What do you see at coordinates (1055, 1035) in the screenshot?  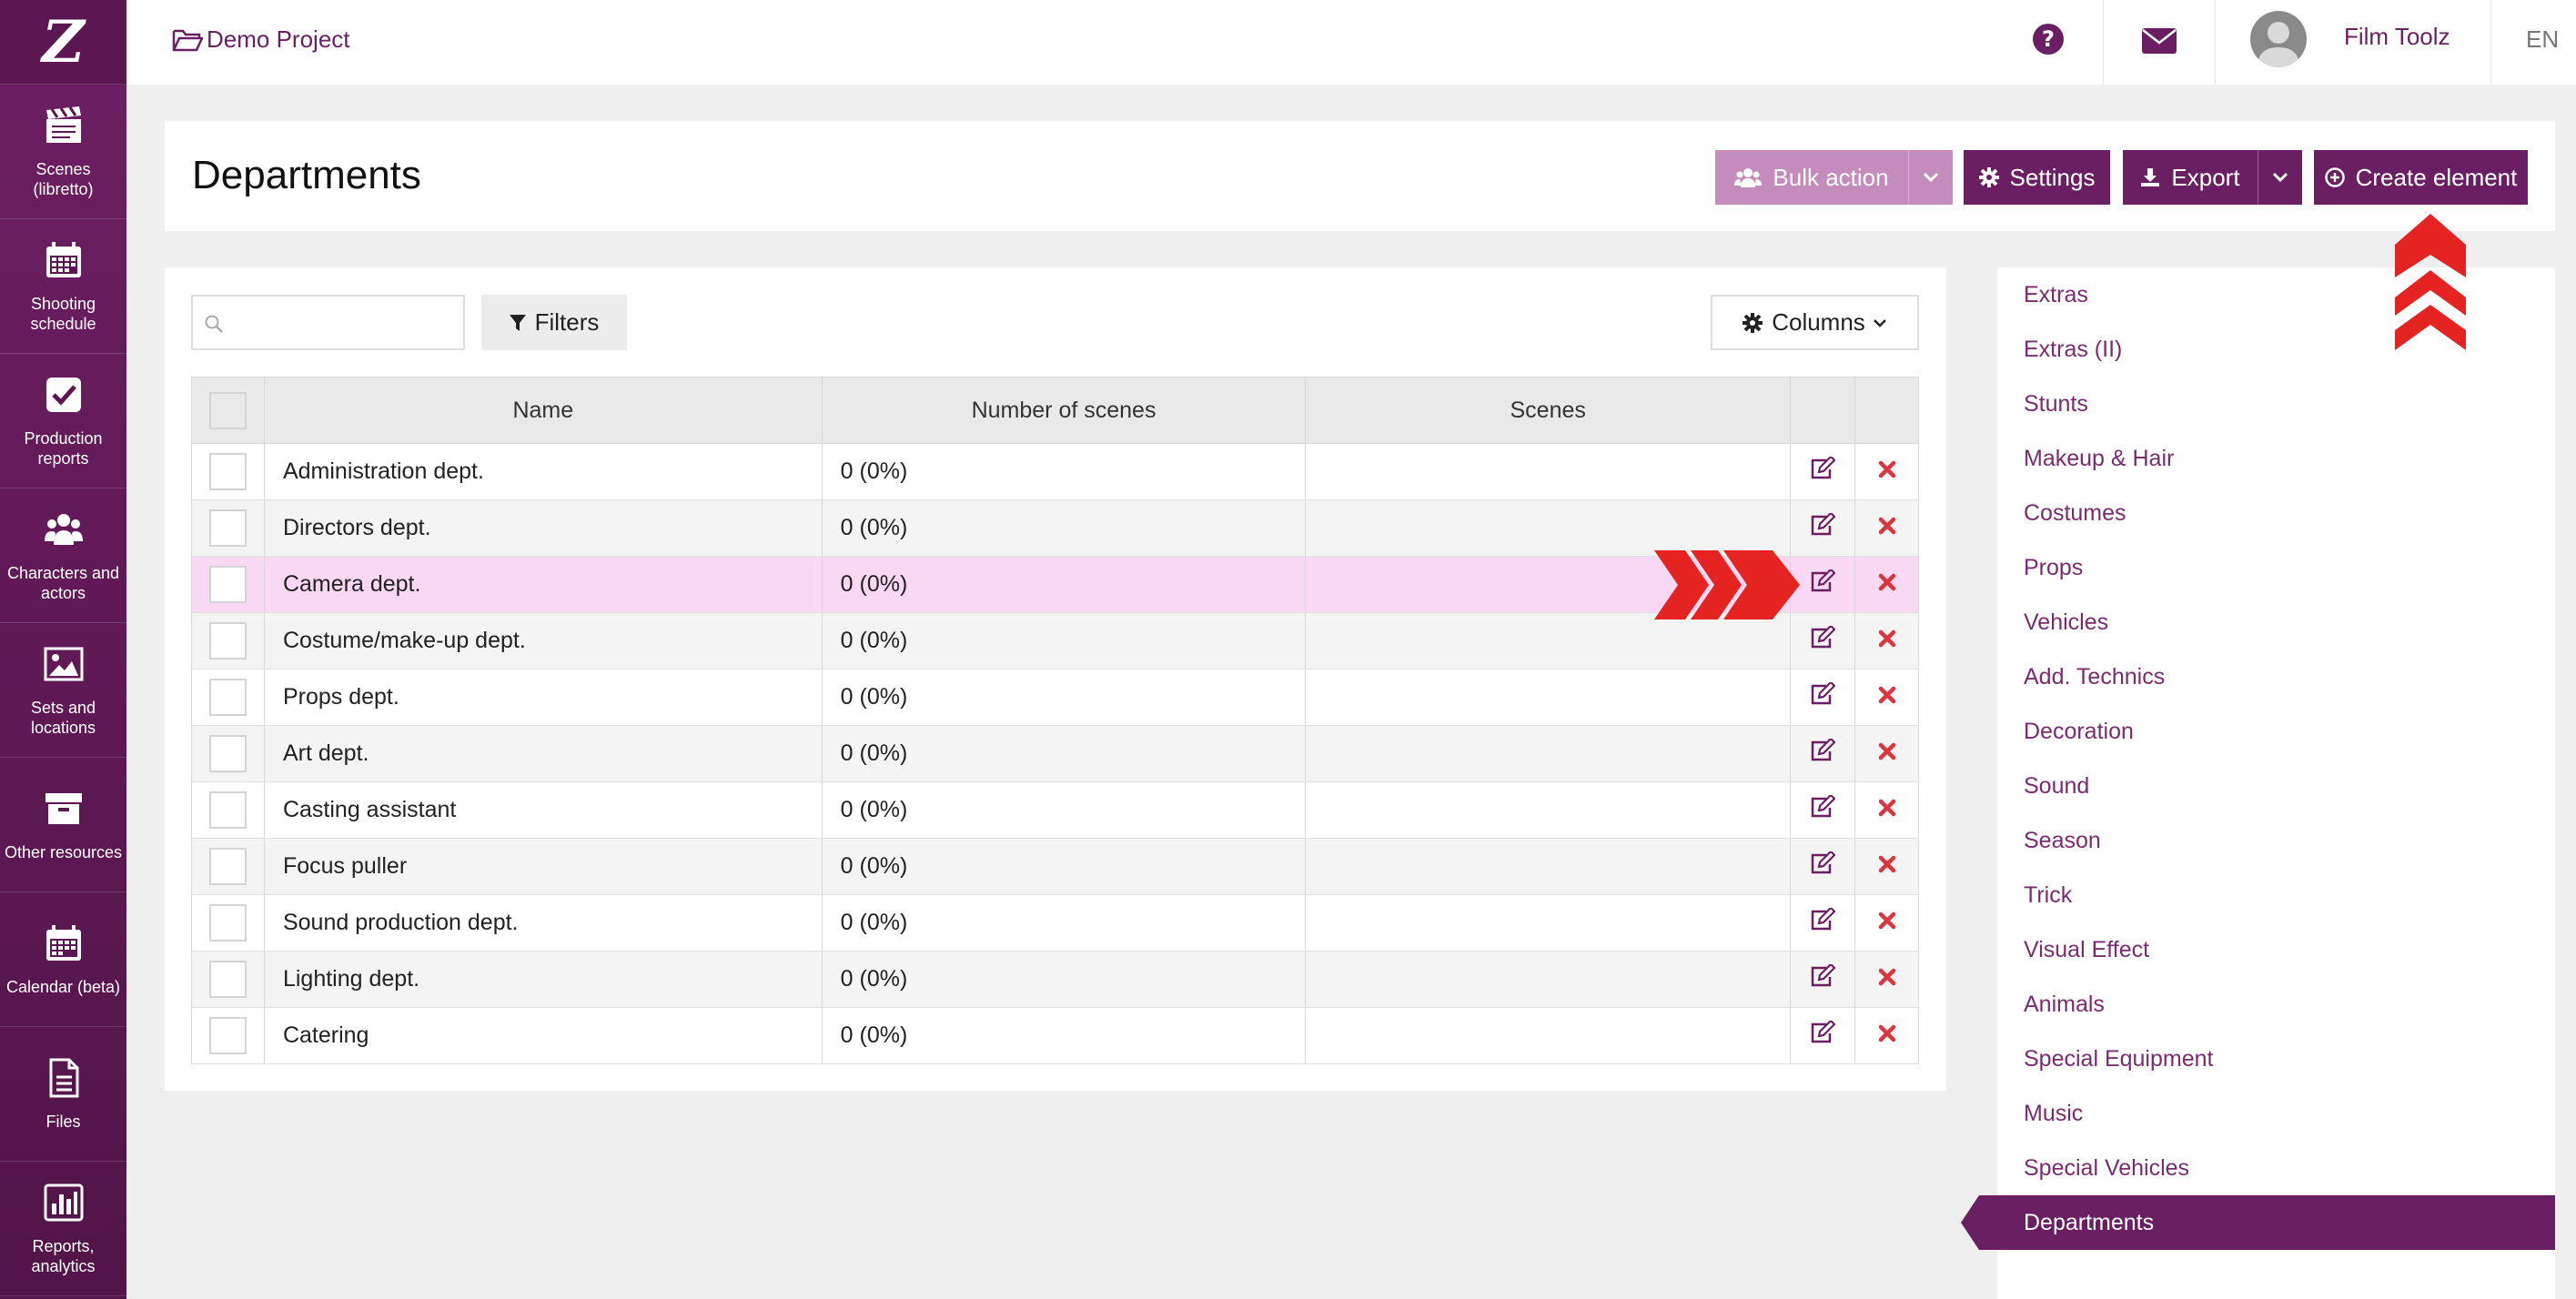 I see `table-row: Catering 0 (0%)` at bounding box center [1055, 1035].